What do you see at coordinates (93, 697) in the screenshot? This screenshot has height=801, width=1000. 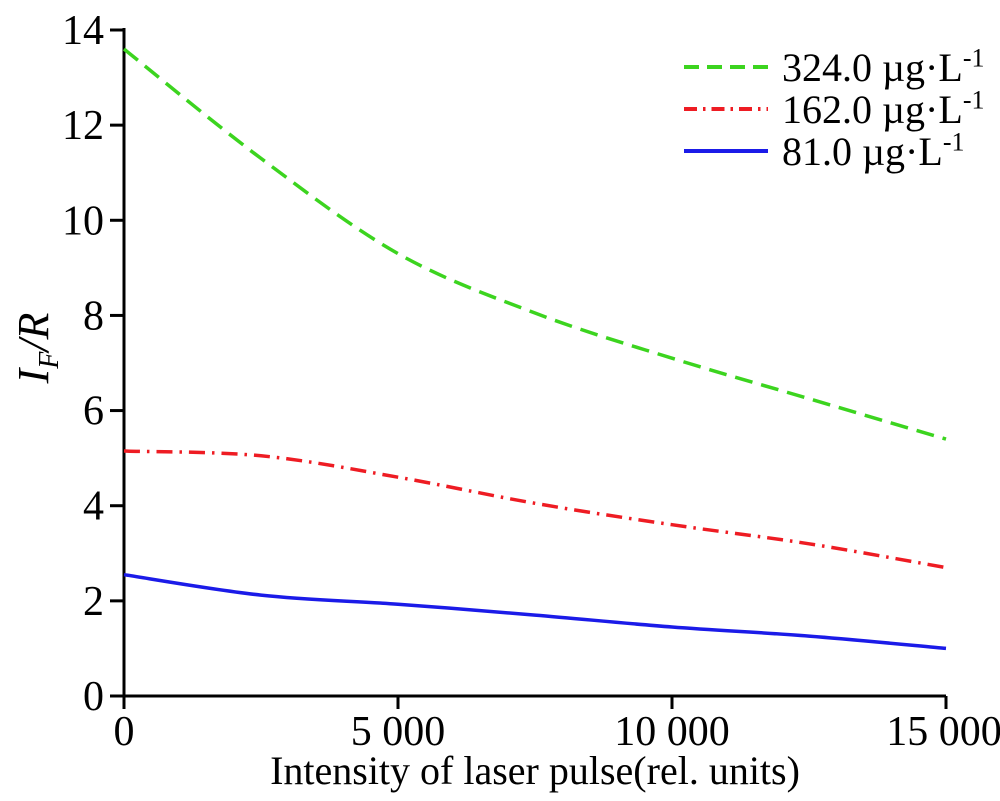 I see `y-tick-label: 0` at bounding box center [93, 697].